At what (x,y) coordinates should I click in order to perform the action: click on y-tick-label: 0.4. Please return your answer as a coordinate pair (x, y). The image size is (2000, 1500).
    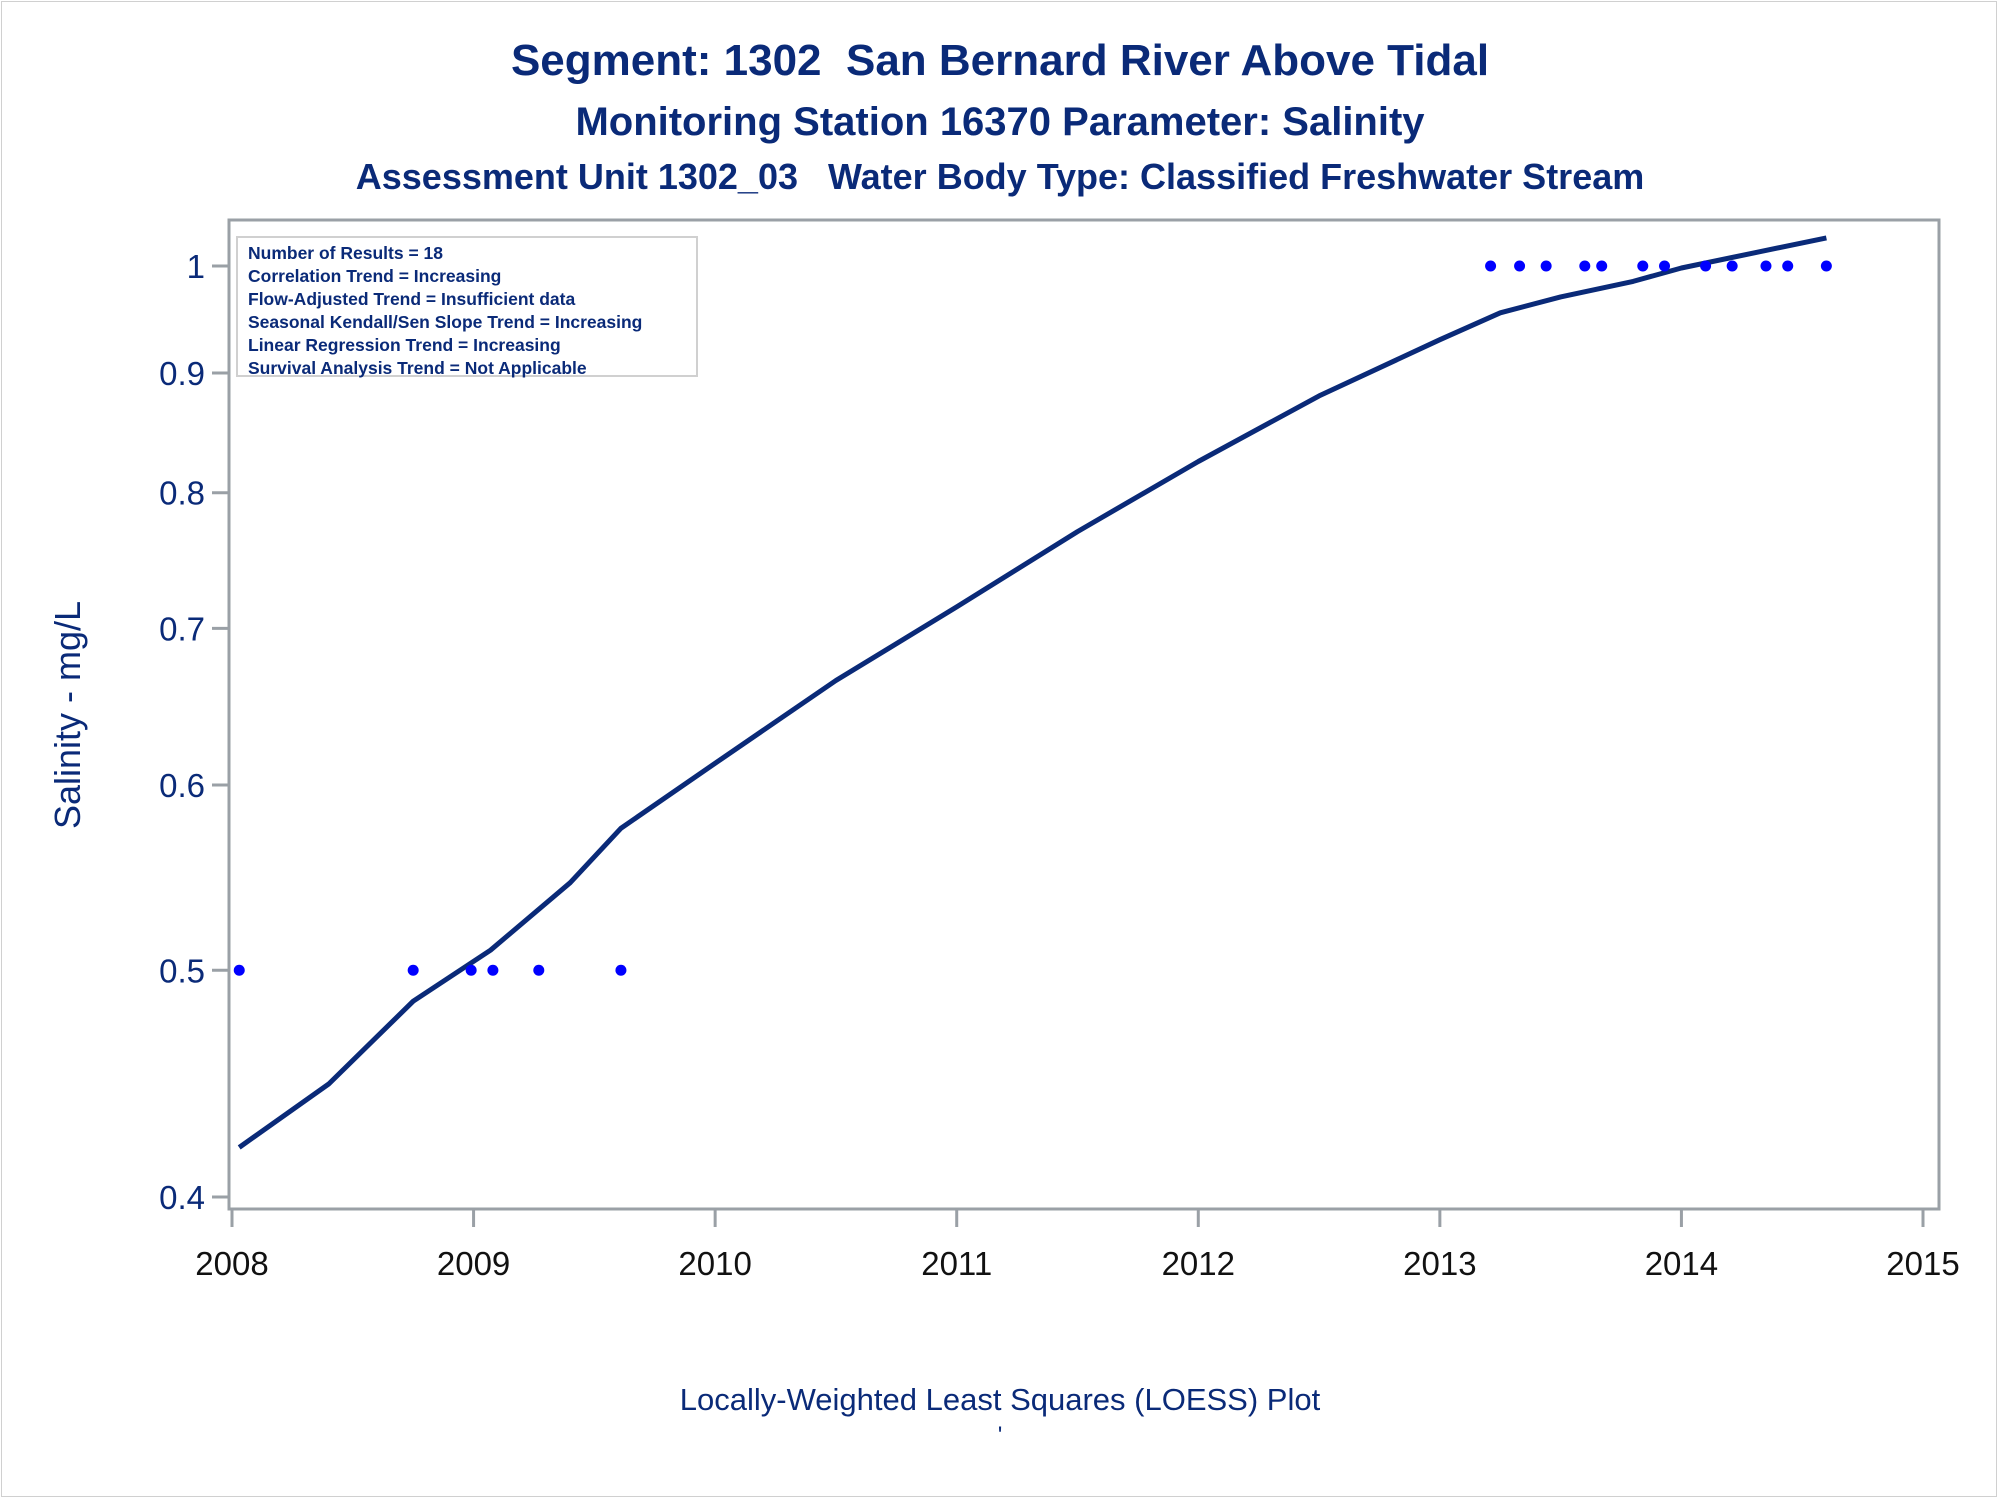
    Looking at the image, I should click on (182, 1197).